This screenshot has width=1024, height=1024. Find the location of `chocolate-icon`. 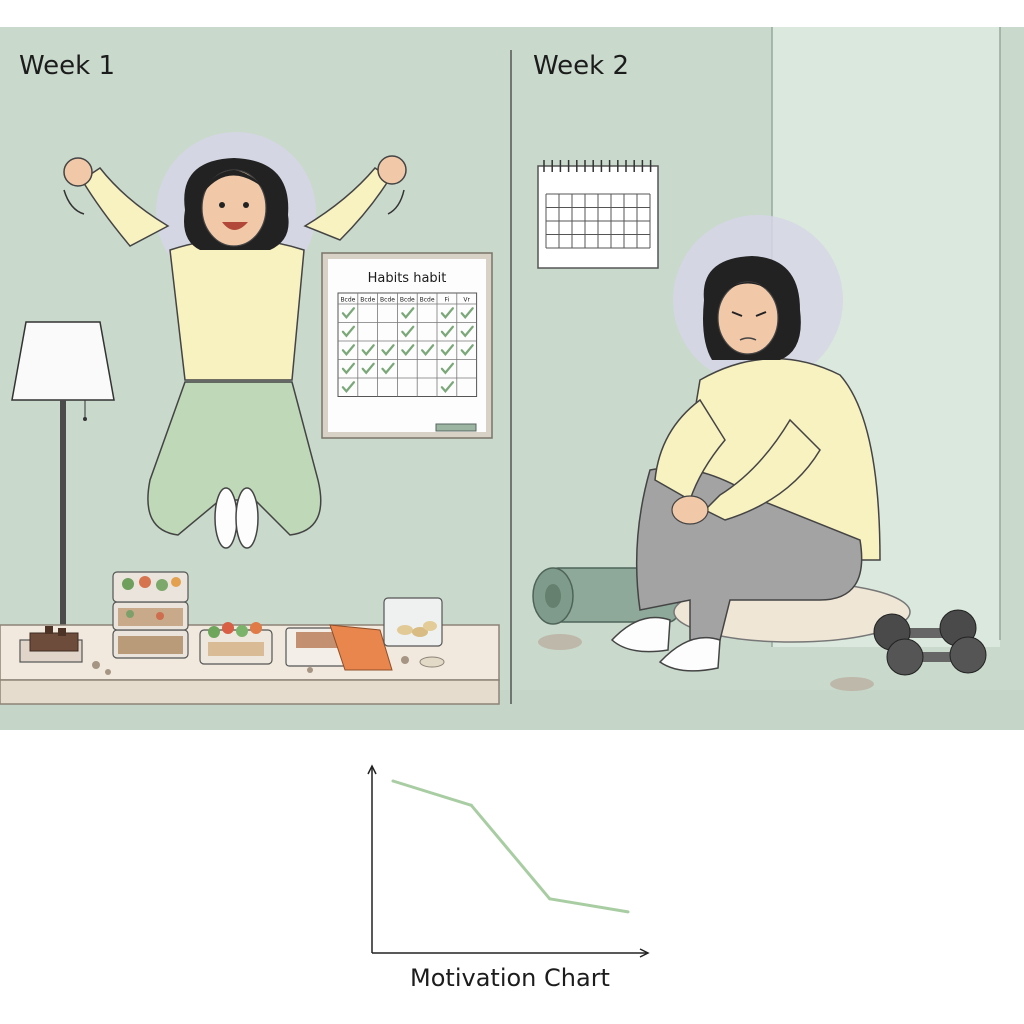

chocolate-icon is located at coordinates (51, 644).